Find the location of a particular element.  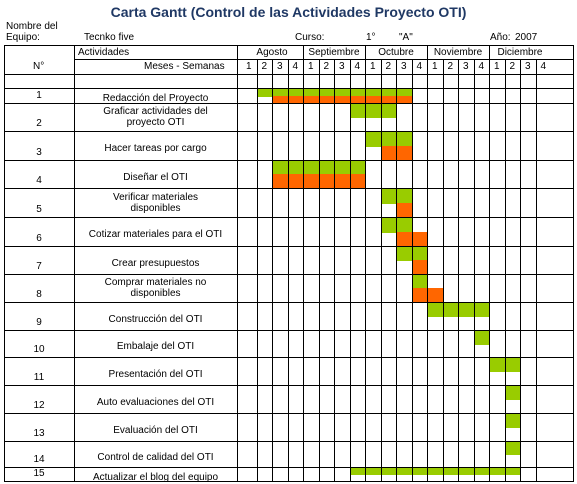

month-header: Diciembre is located at coordinates (520, 52).